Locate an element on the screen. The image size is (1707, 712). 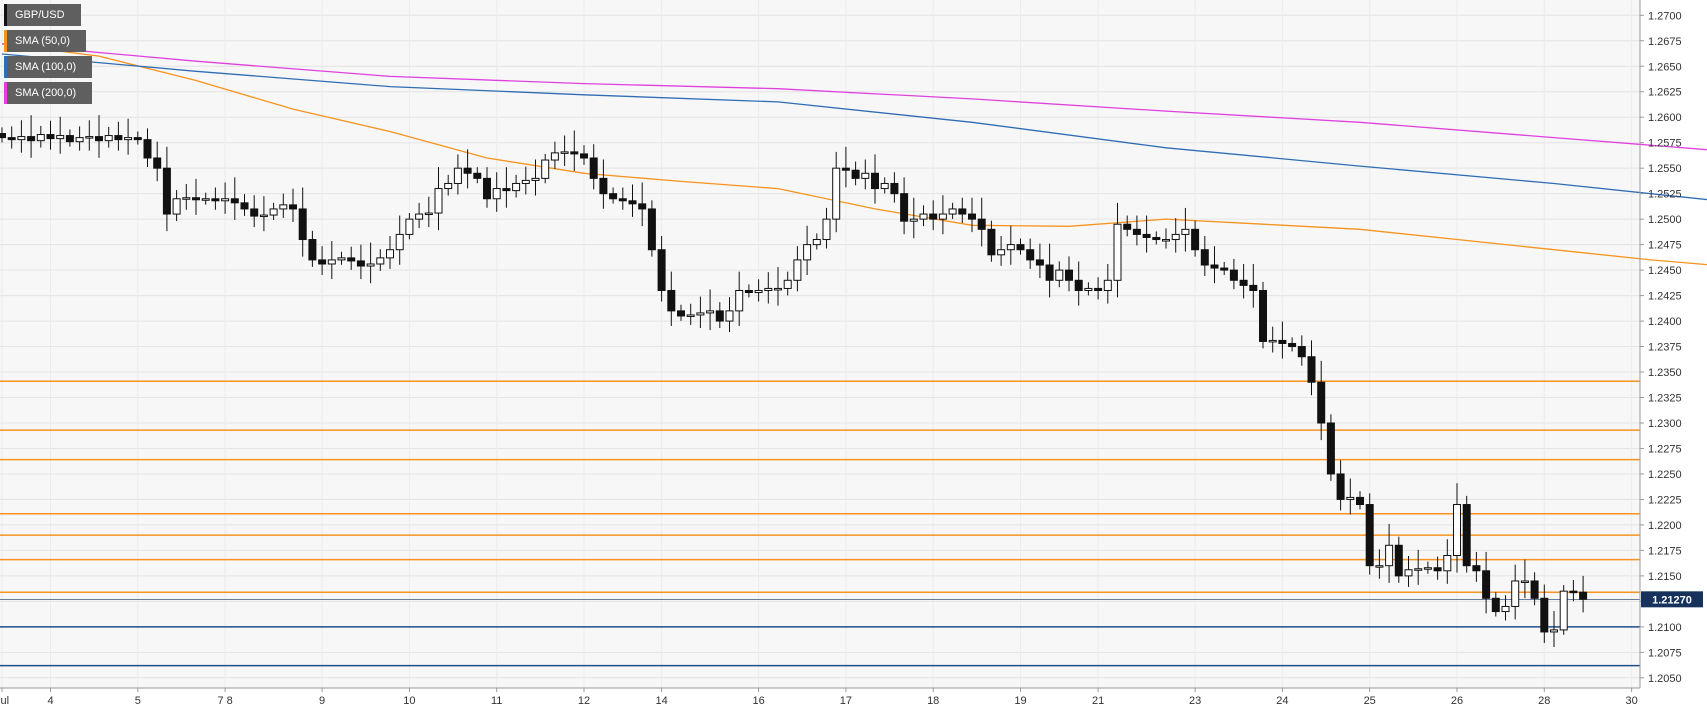
legend-label-sma-50: SMA (50,0) is located at coordinates (43, 41).